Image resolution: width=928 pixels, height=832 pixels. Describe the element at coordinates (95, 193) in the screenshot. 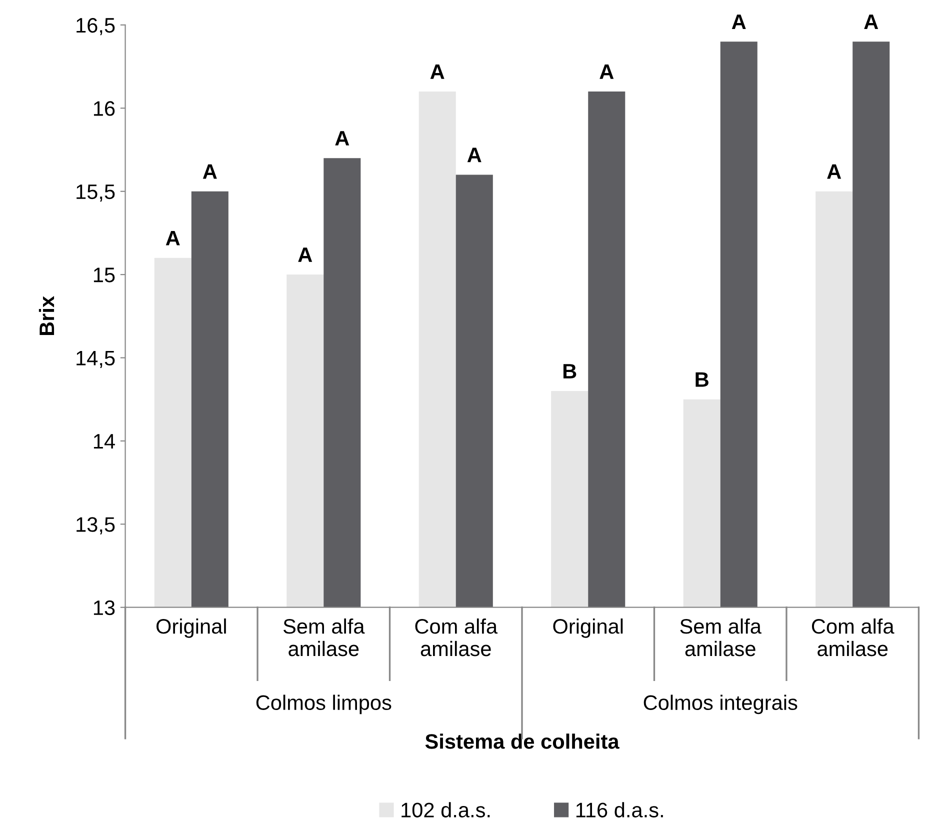

I see `y-tick-label: 15,5` at that location.